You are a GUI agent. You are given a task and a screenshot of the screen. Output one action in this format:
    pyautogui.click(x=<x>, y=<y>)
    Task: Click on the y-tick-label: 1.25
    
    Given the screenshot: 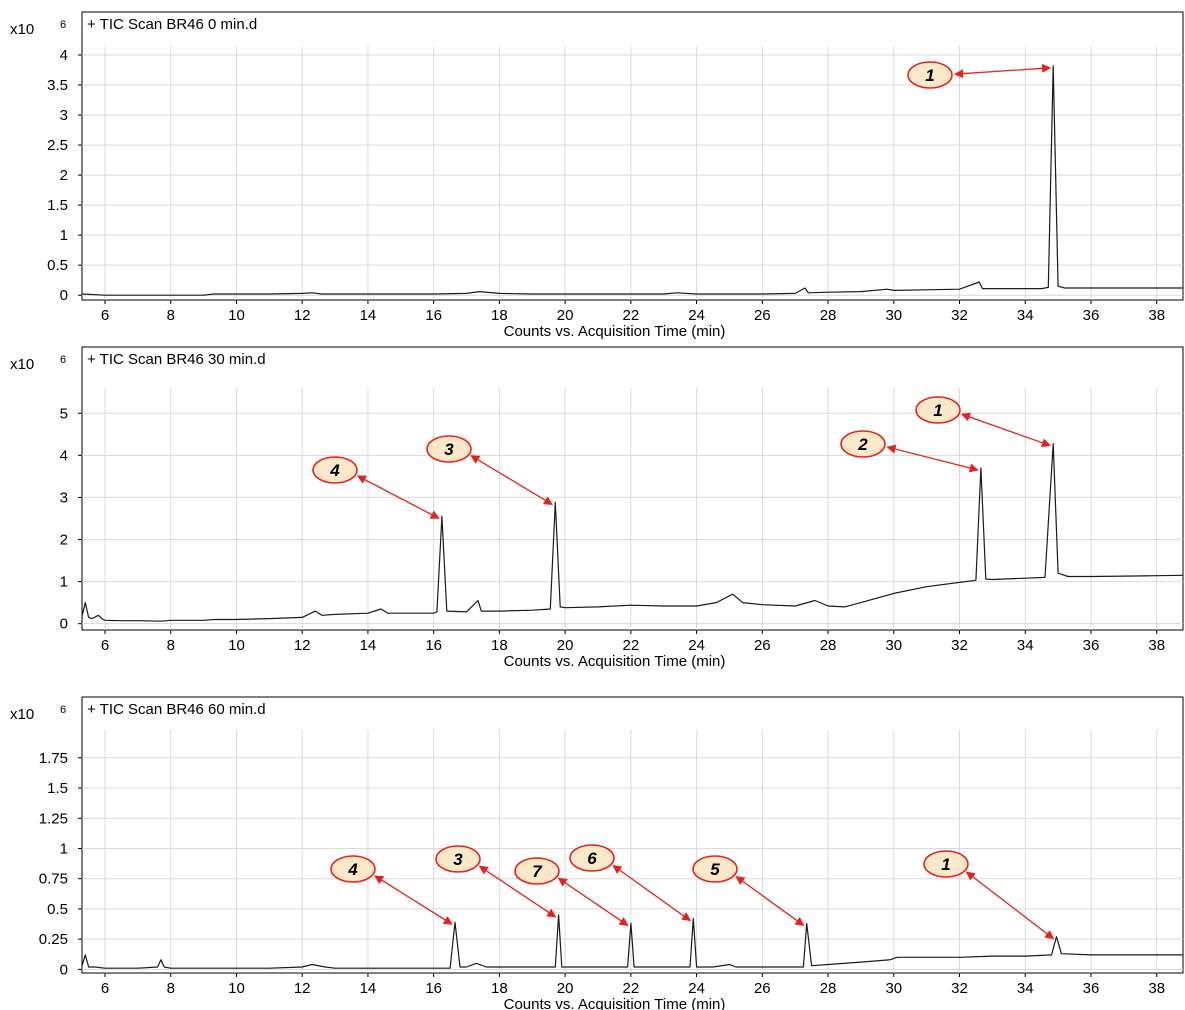 What is the action you would take?
    pyautogui.click(x=53, y=818)
    